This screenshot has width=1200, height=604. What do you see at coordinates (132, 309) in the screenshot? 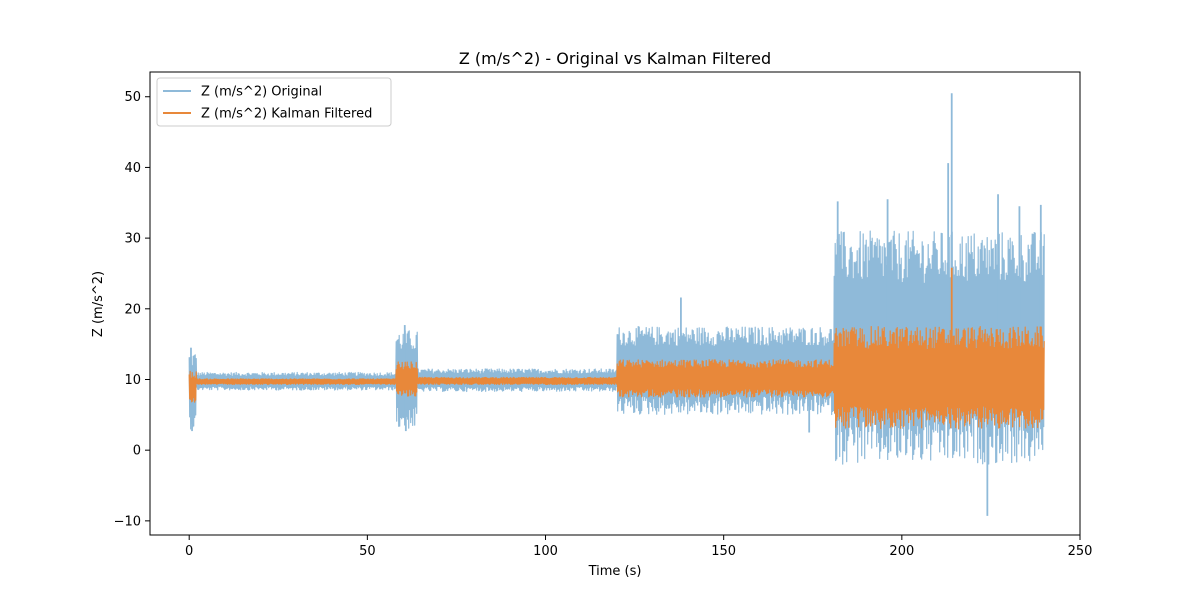
I see `y-tick-label: 20` at bounding box center [132, 309].